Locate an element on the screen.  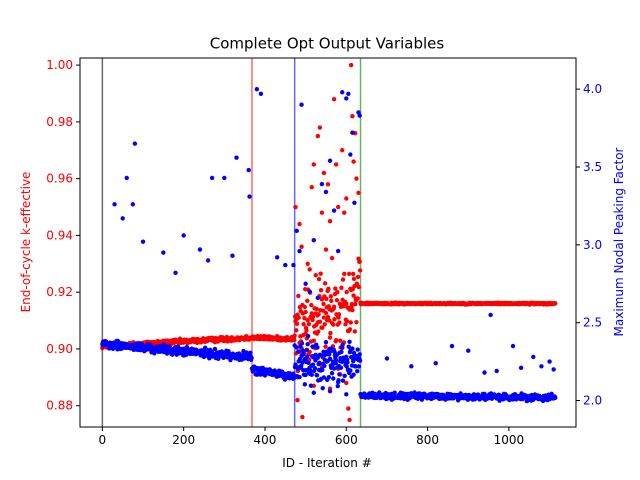
y-right-tick-label: 4.0 is located at coordinates (592, 89).